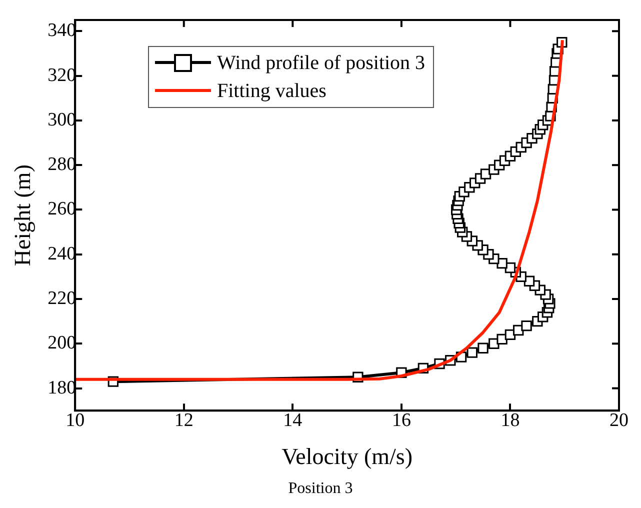 This screenshot has height=508, width=641. Describe the element at coordinates (75, 420) in the screenshot. I see `x-tick-label: 10` at that location.